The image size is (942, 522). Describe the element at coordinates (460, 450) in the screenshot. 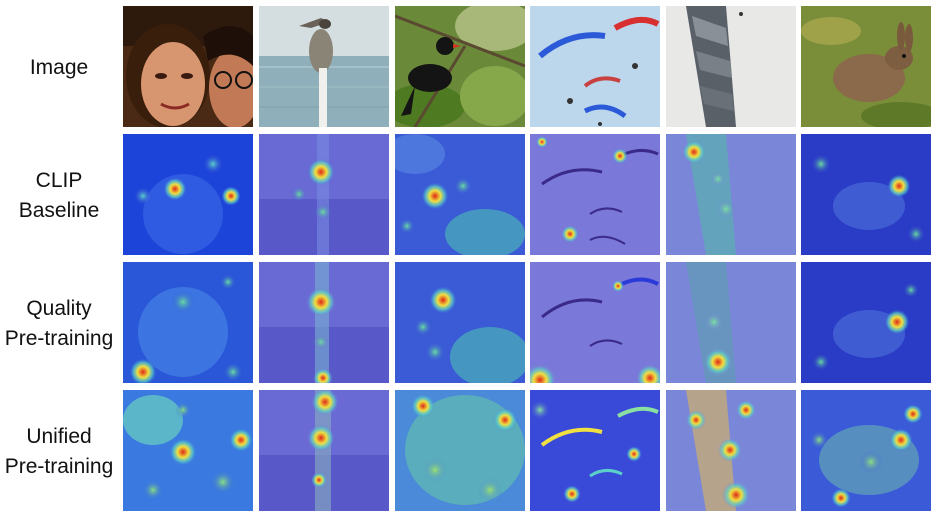

I see `attention-map-unified-bird-on-branch` at that location.